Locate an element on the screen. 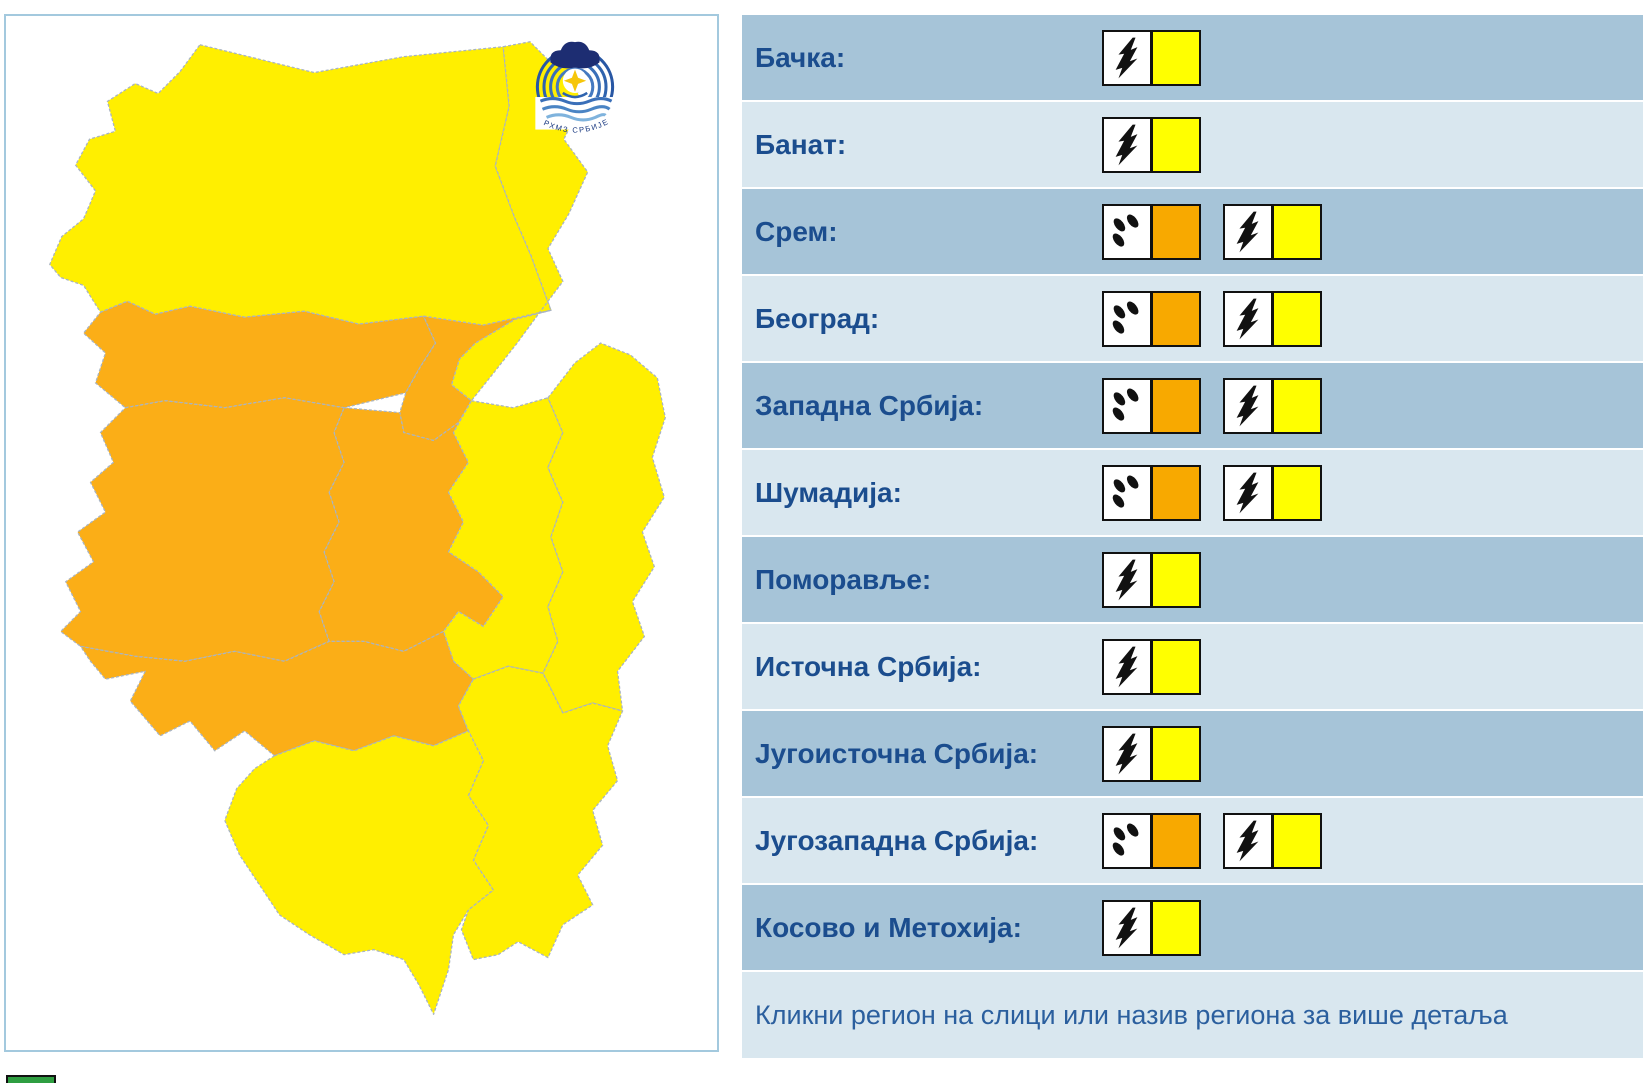 This screenshot has height=1083, width=1650. region-name-link: Косово и Метохија: is located at coordinates (888, 927).